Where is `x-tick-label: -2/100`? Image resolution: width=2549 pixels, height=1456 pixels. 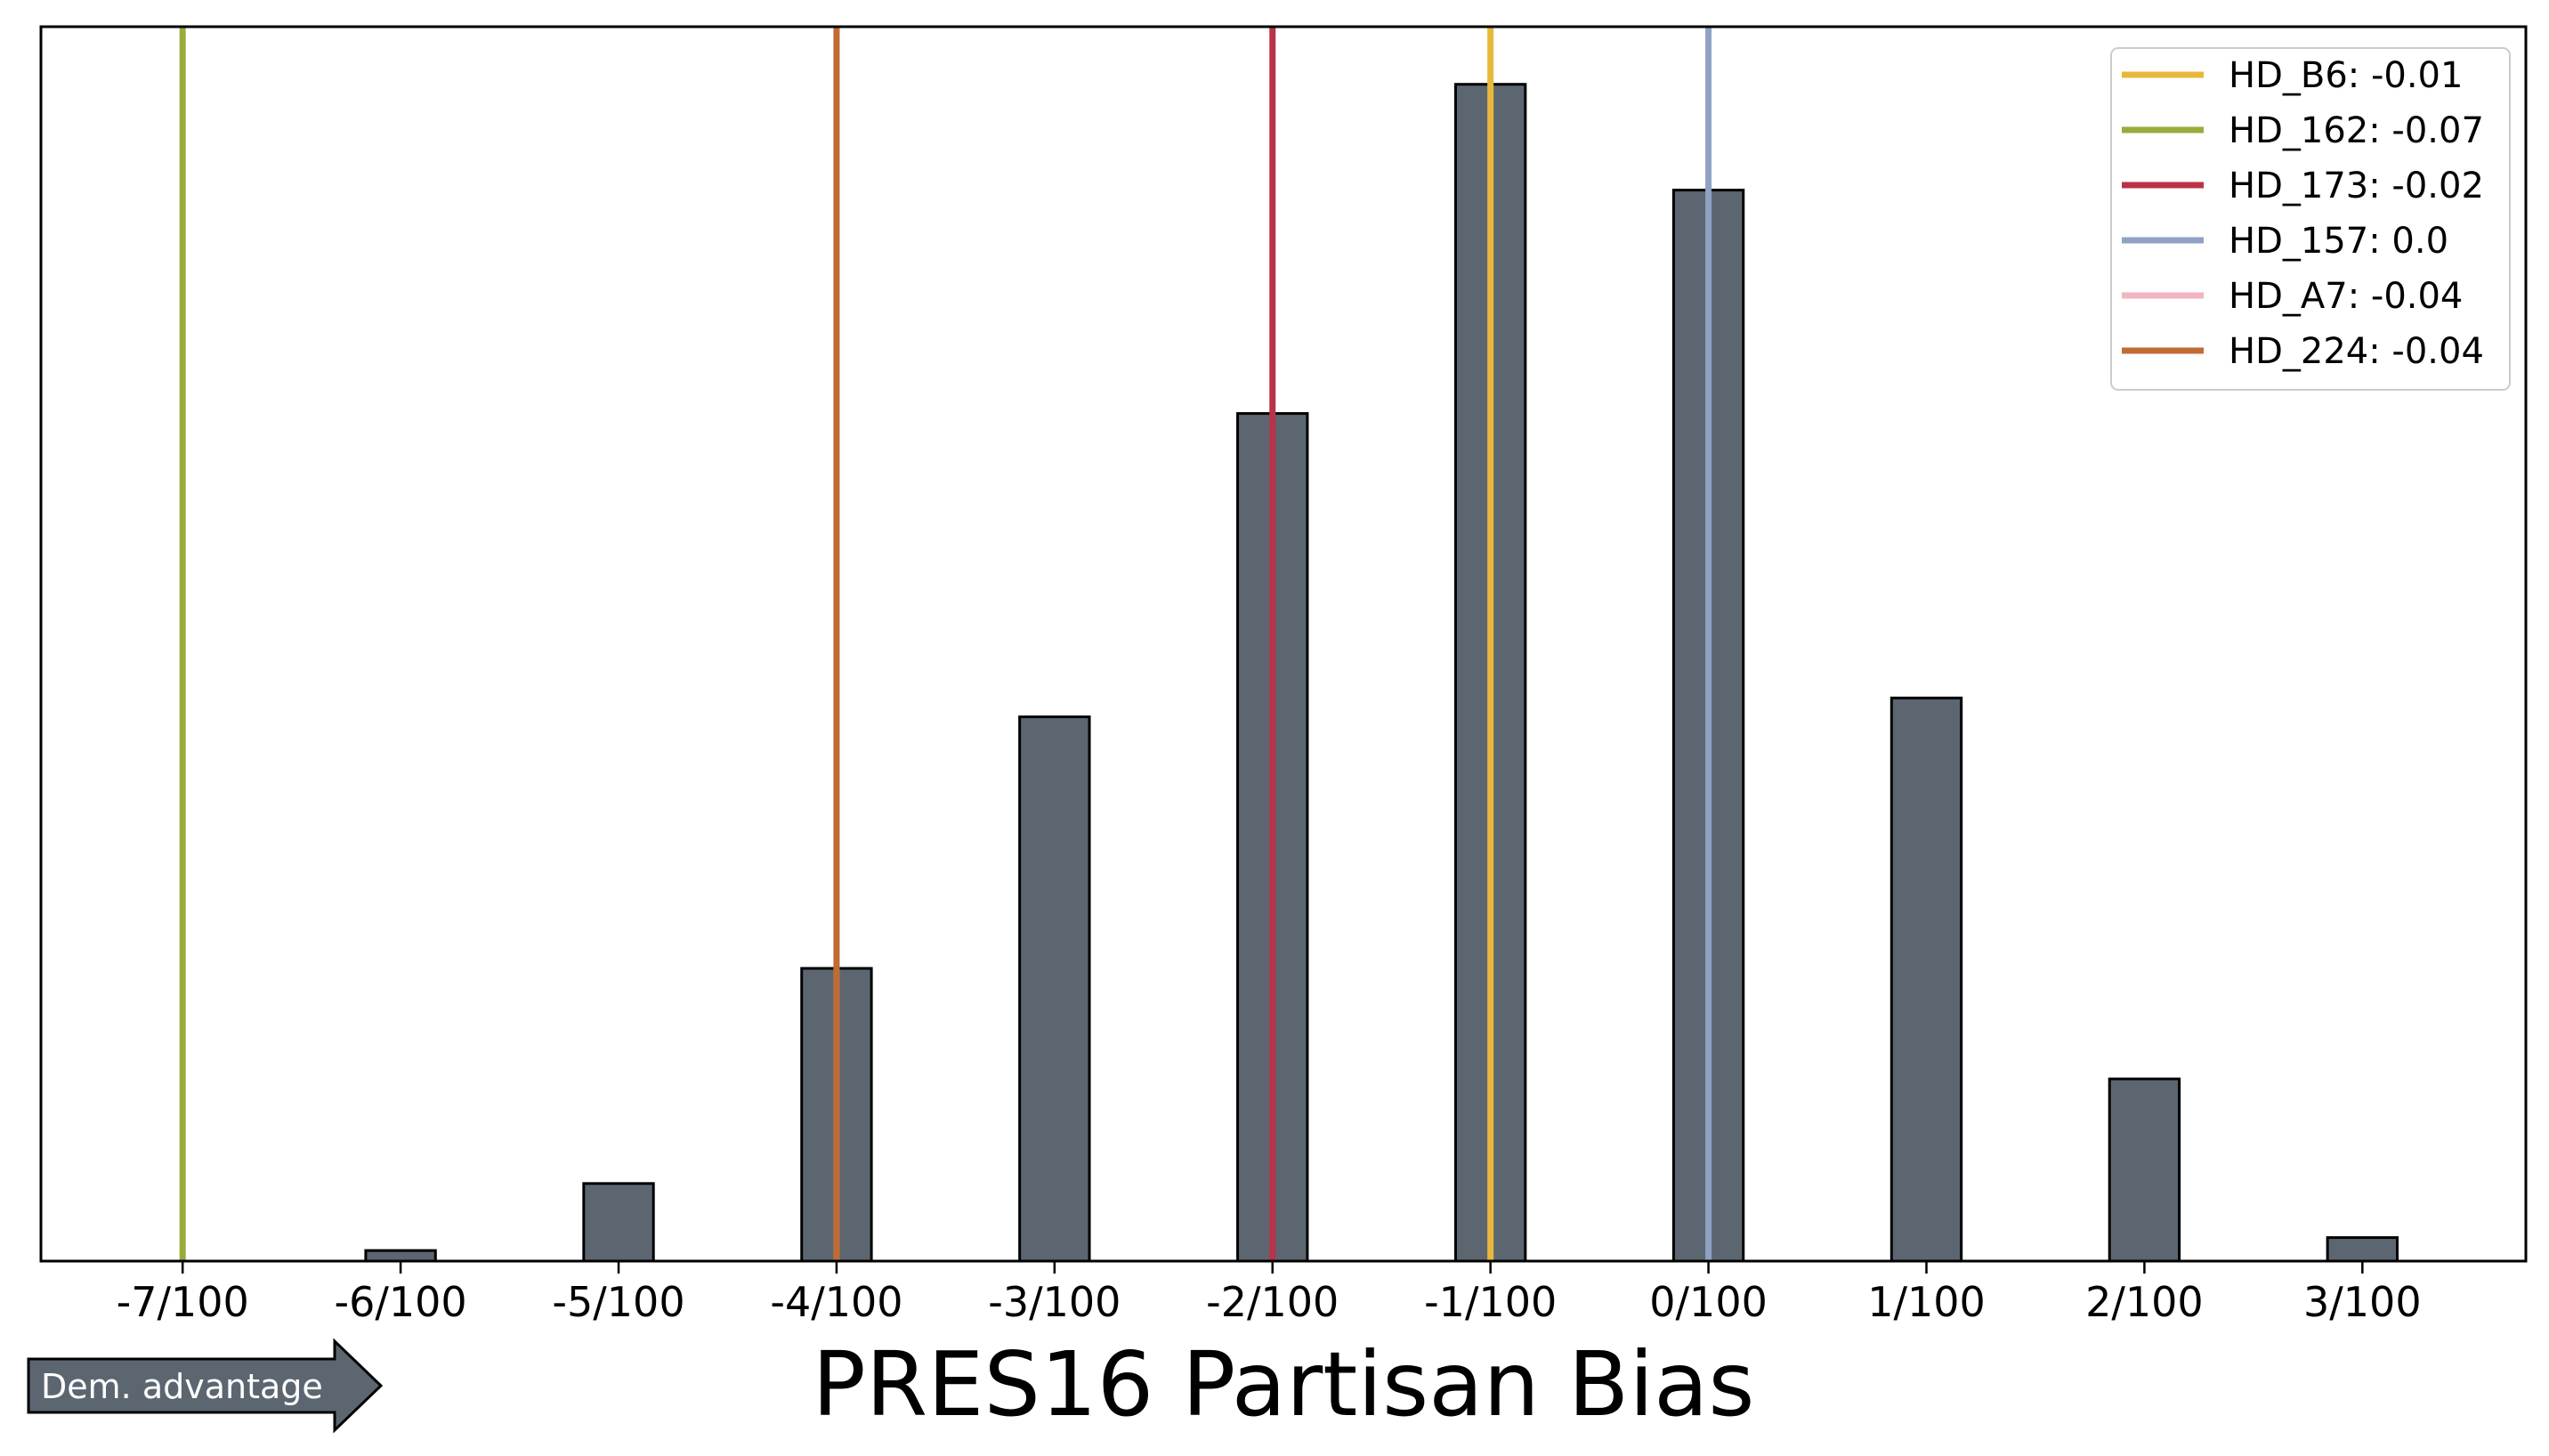
x-tick-label: -2/100 is located at coordinates (1272, 1302).